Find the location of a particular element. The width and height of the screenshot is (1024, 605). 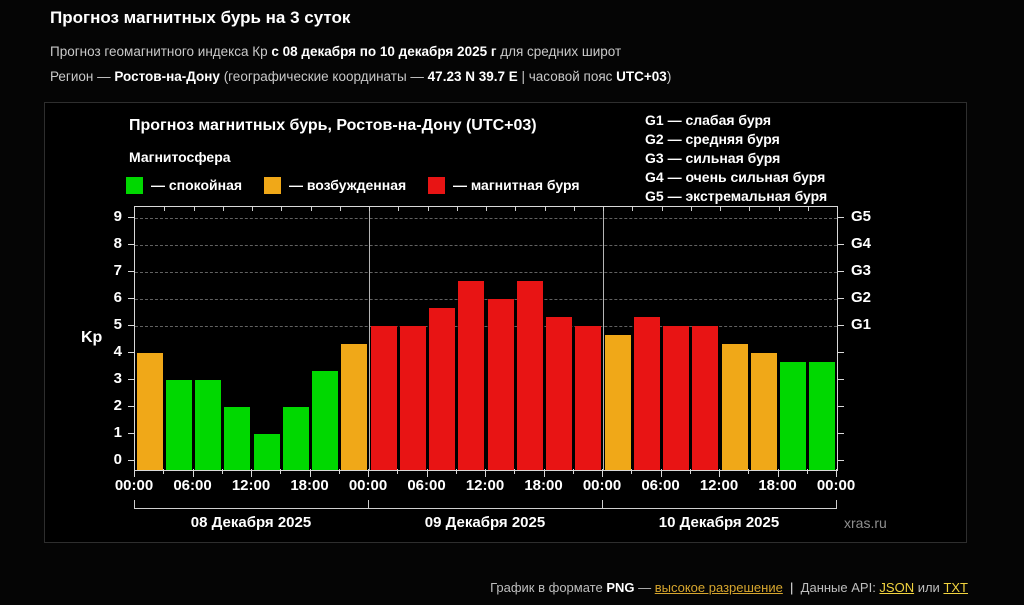

text-segment: ) is located at coordinates (669, 76).